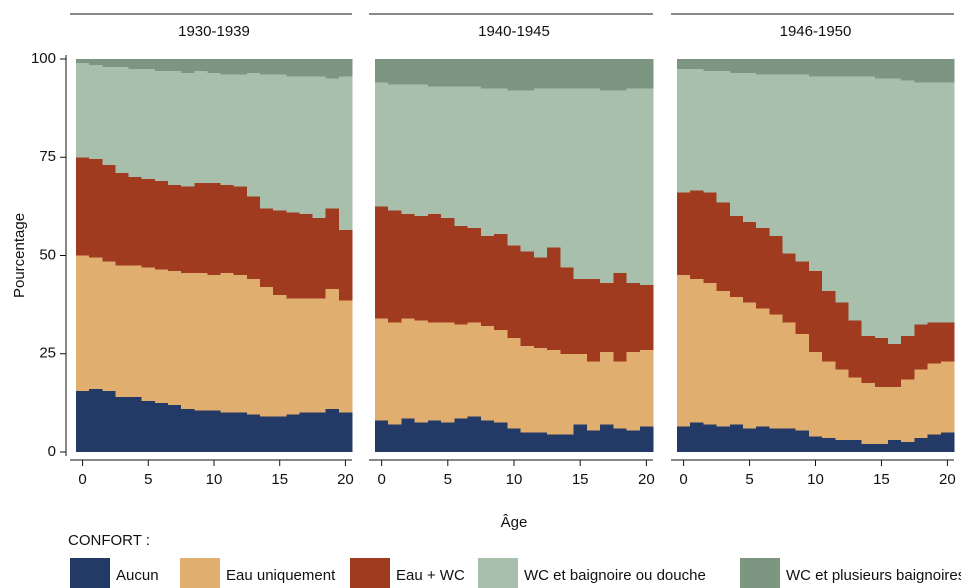  I want to click on legend-label: WC et baignoire ou douche, so click(615, 575).